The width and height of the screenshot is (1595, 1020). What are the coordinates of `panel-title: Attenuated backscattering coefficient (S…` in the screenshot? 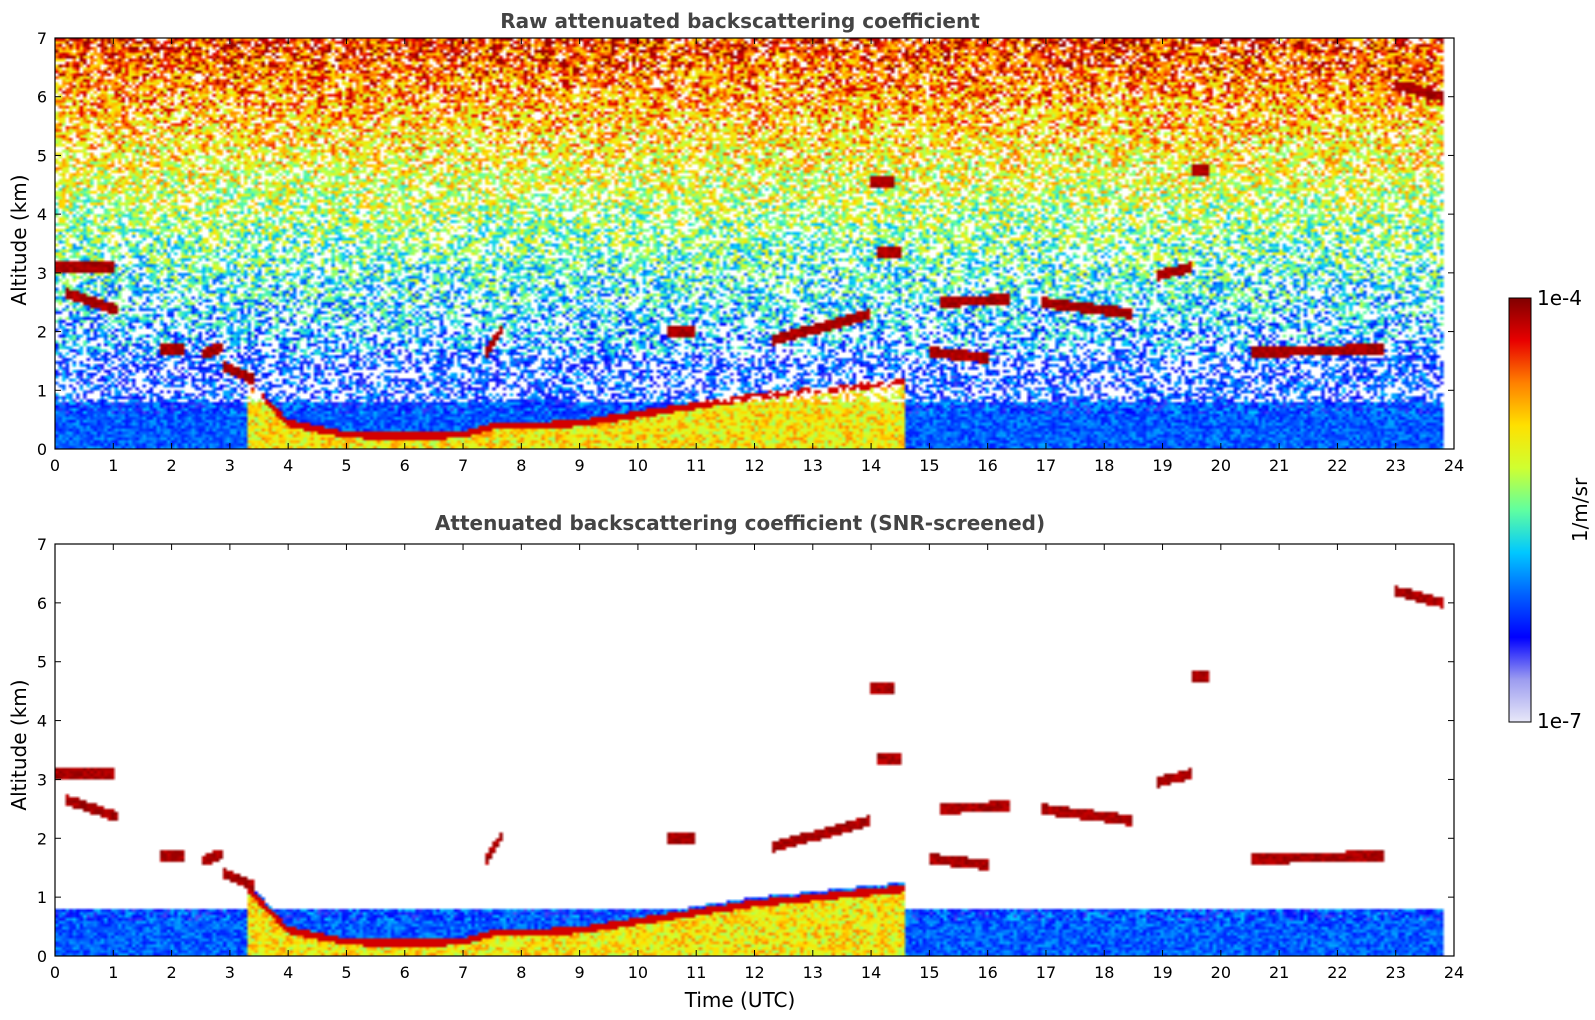 It's located at (740, 523).